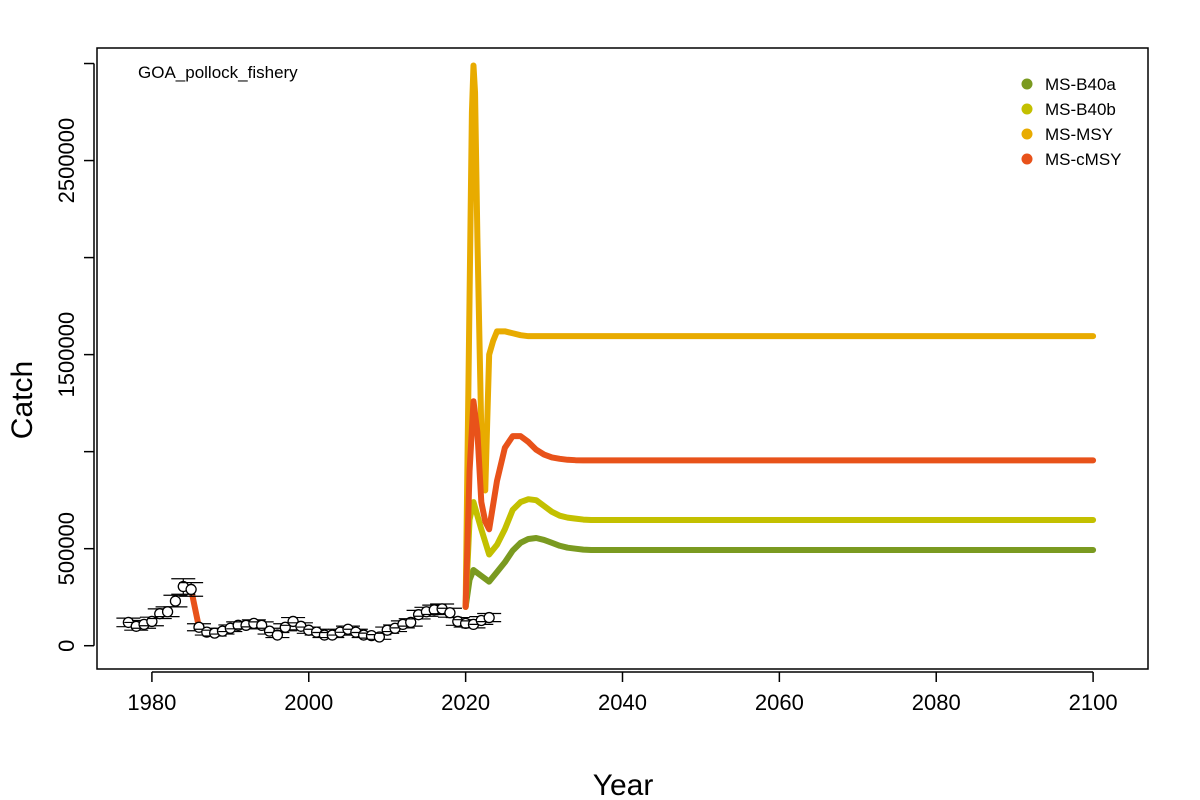 This screenshot has height=800, width=1200. What do you see at coordinates (309, 610) in the screenshot?
I see `observed-points` at bounding box center [309, 610].